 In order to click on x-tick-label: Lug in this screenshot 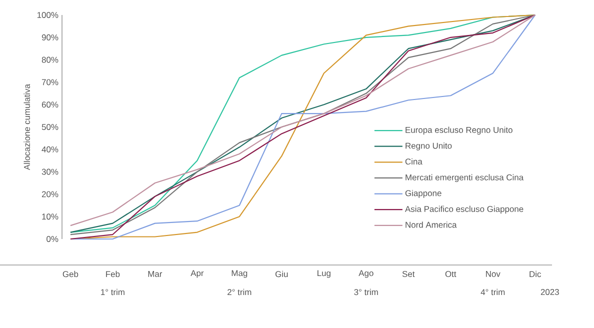, I will do `click(324, 274)`.